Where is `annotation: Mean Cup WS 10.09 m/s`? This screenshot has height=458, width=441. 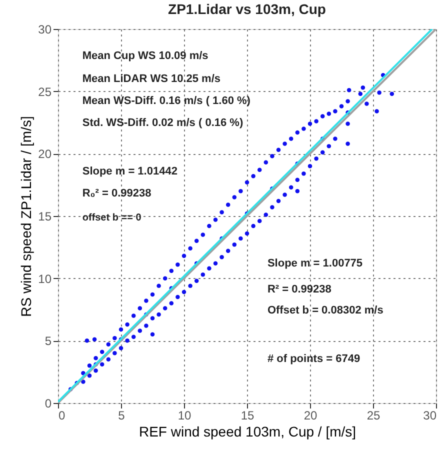
annotation: Mean Cup WS 10.09 m/s is located at coordinates (145, 56).